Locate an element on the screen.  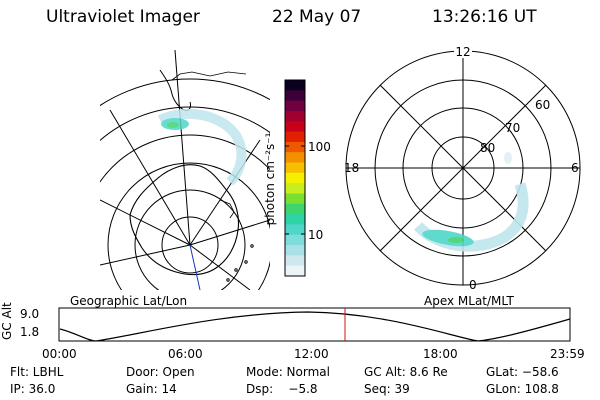
altitude-tick-min: 1.8 is located at coordinates (30, 332).